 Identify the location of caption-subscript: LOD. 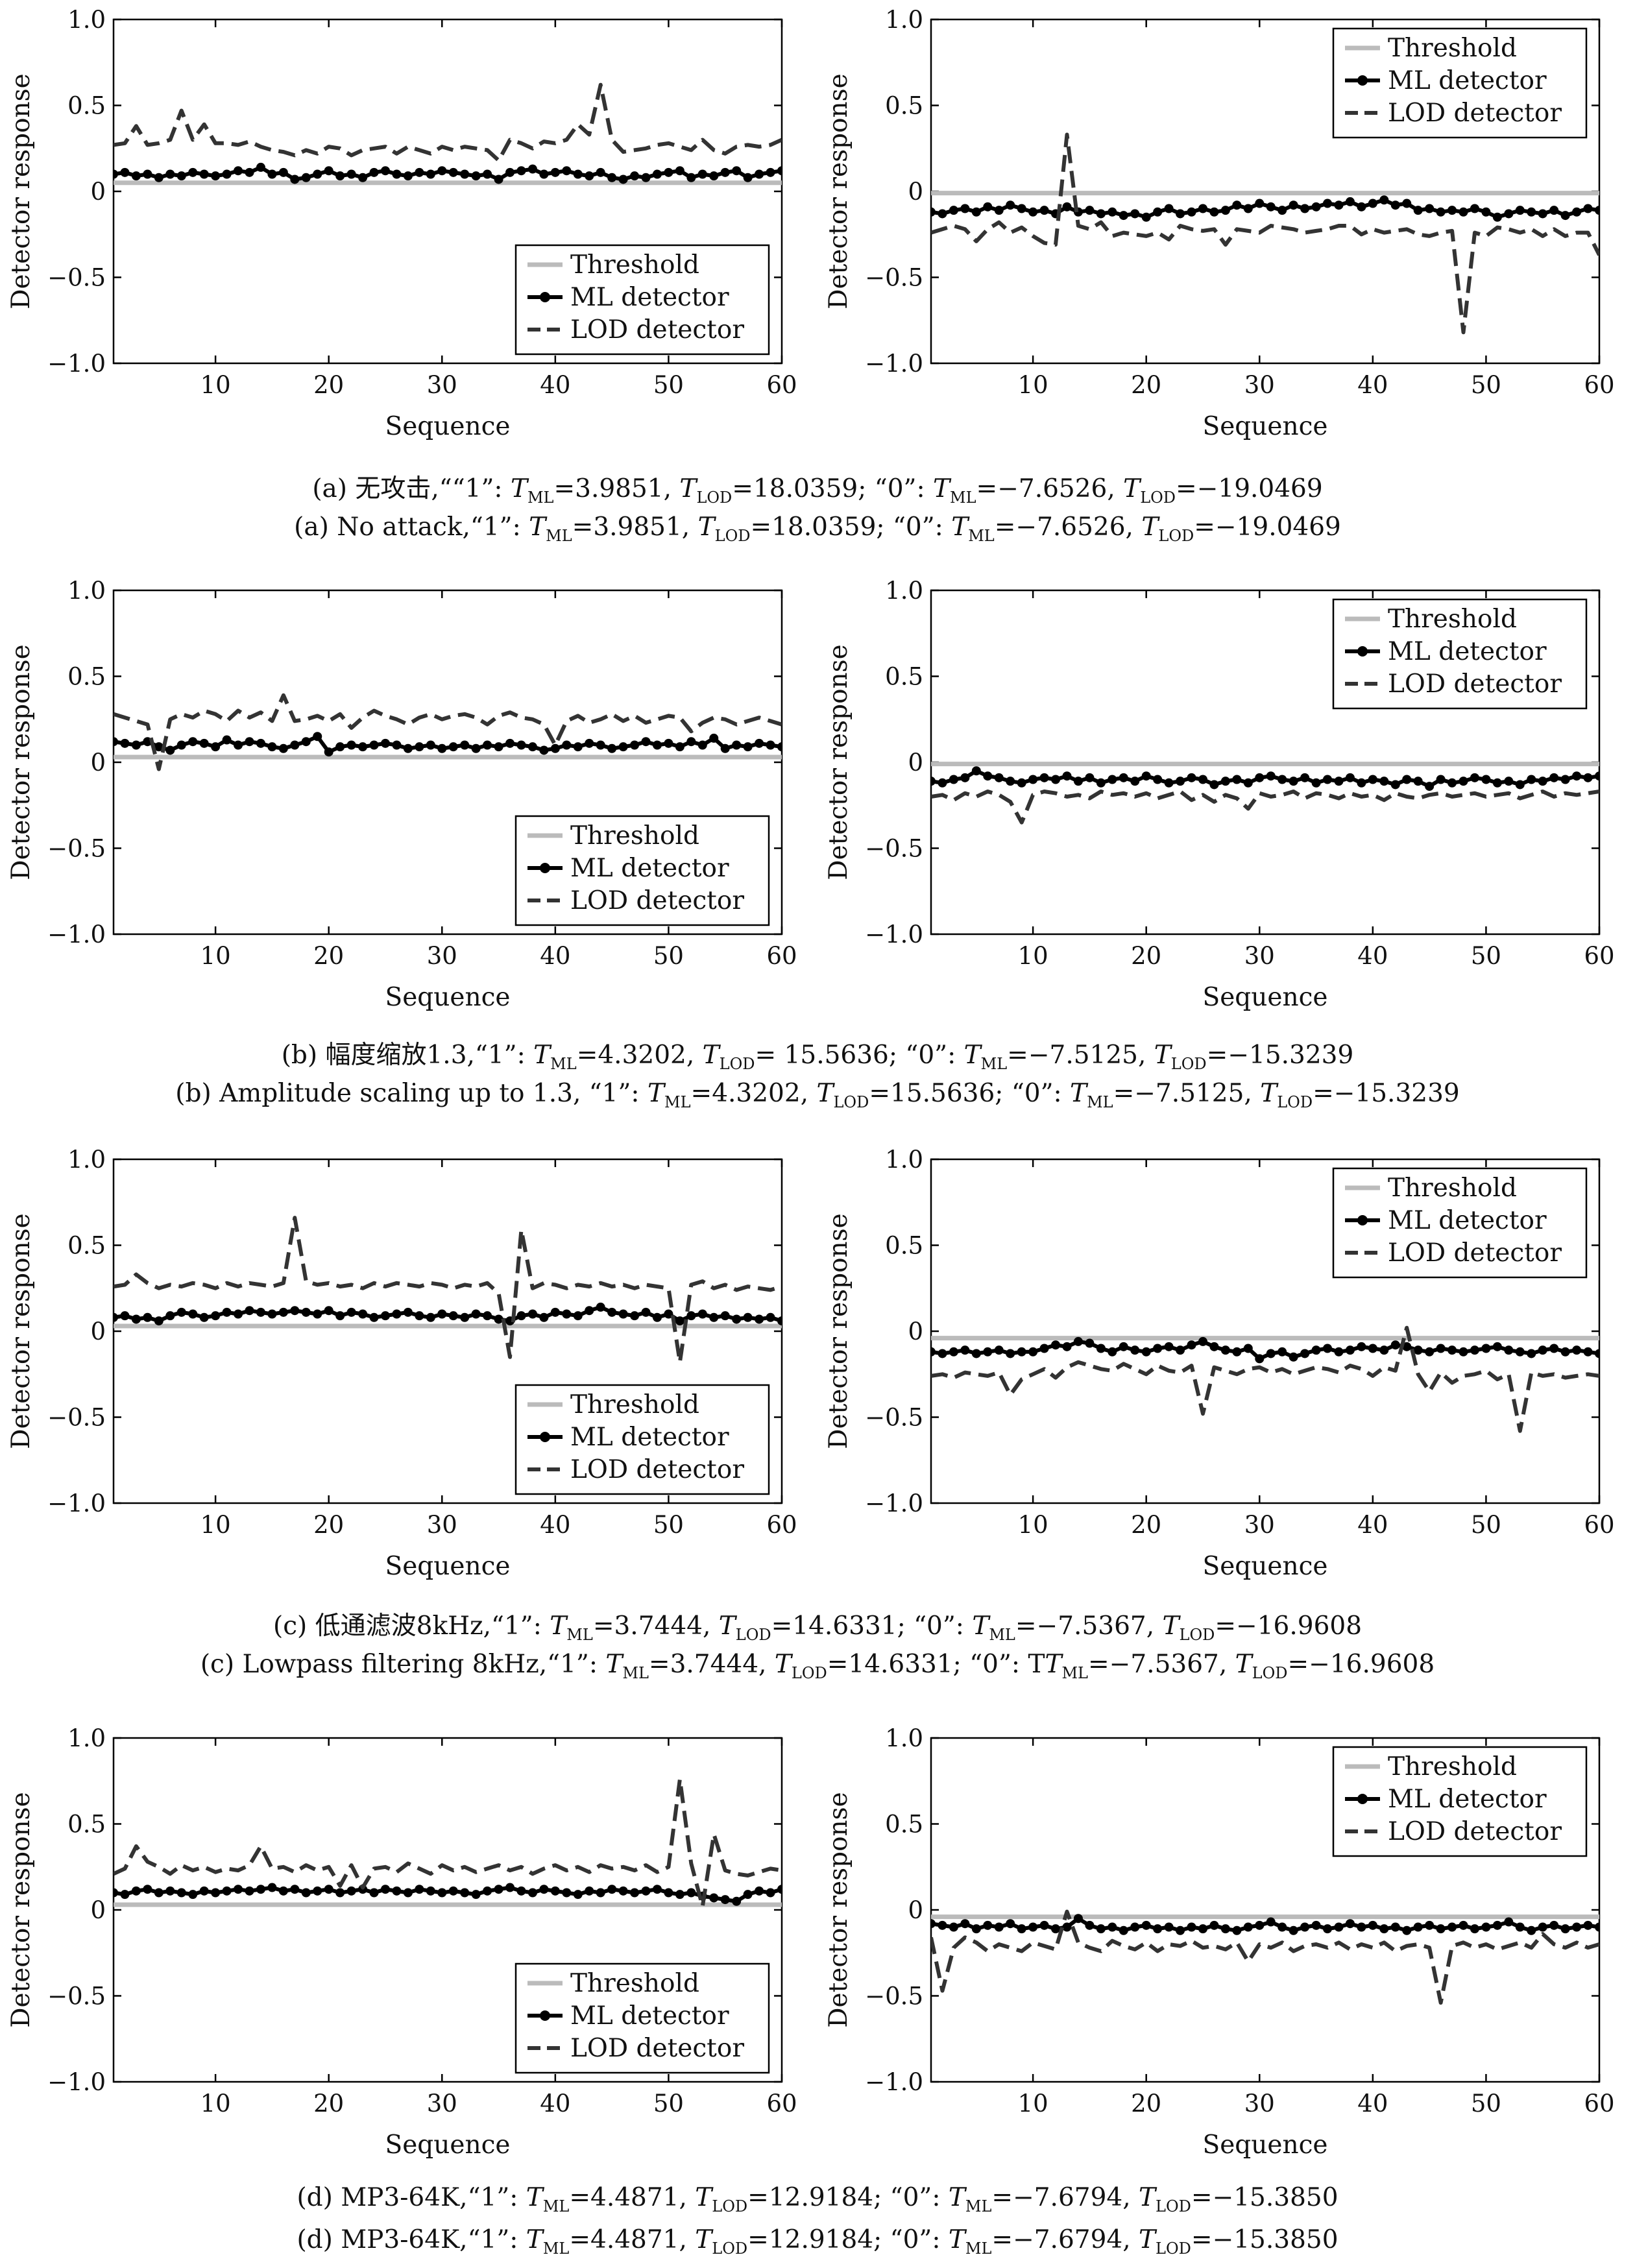
(753, 1634).